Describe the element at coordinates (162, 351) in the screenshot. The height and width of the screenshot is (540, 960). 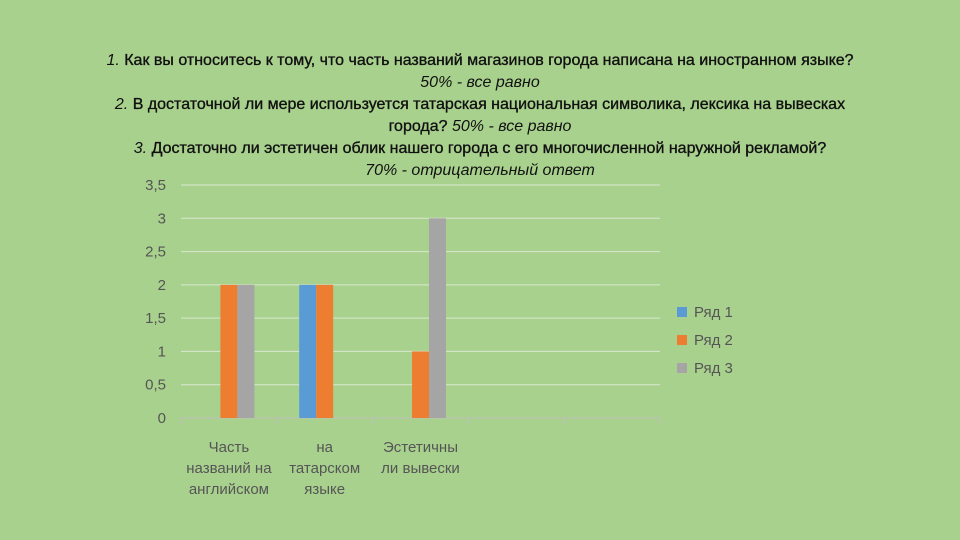
I see `y-tick-label: 1` at that location.